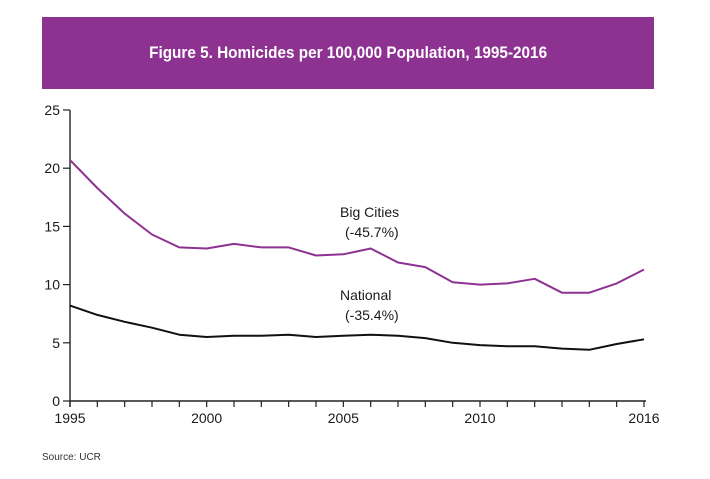 The height and width of the screenshot is (479, 710). What do you see at coordinates (372, 232) in the screenshot?
I see `series-change-big-cities: (-45.7%)` at bounding box center [372, 232].